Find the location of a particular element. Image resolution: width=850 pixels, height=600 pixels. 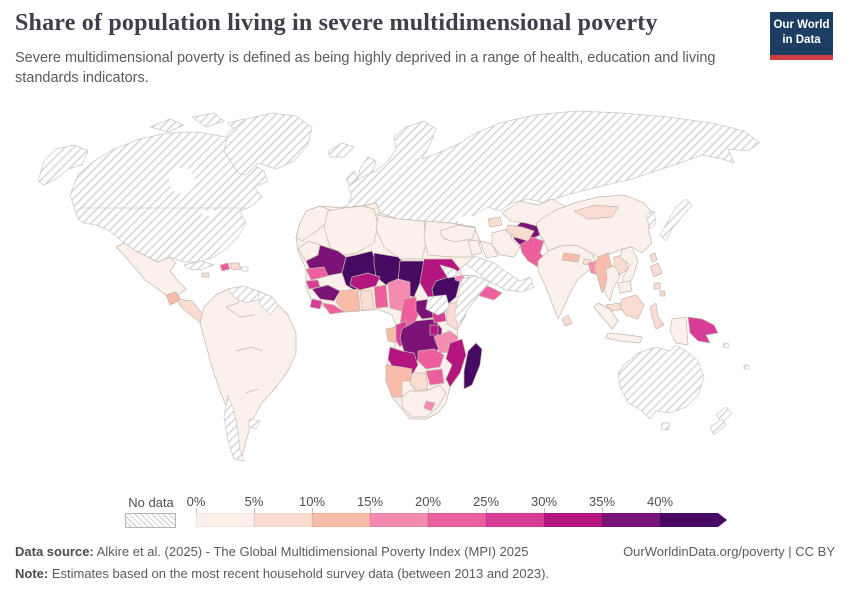

owid-logo: Our World in Data is located at coordinates (801, 36).